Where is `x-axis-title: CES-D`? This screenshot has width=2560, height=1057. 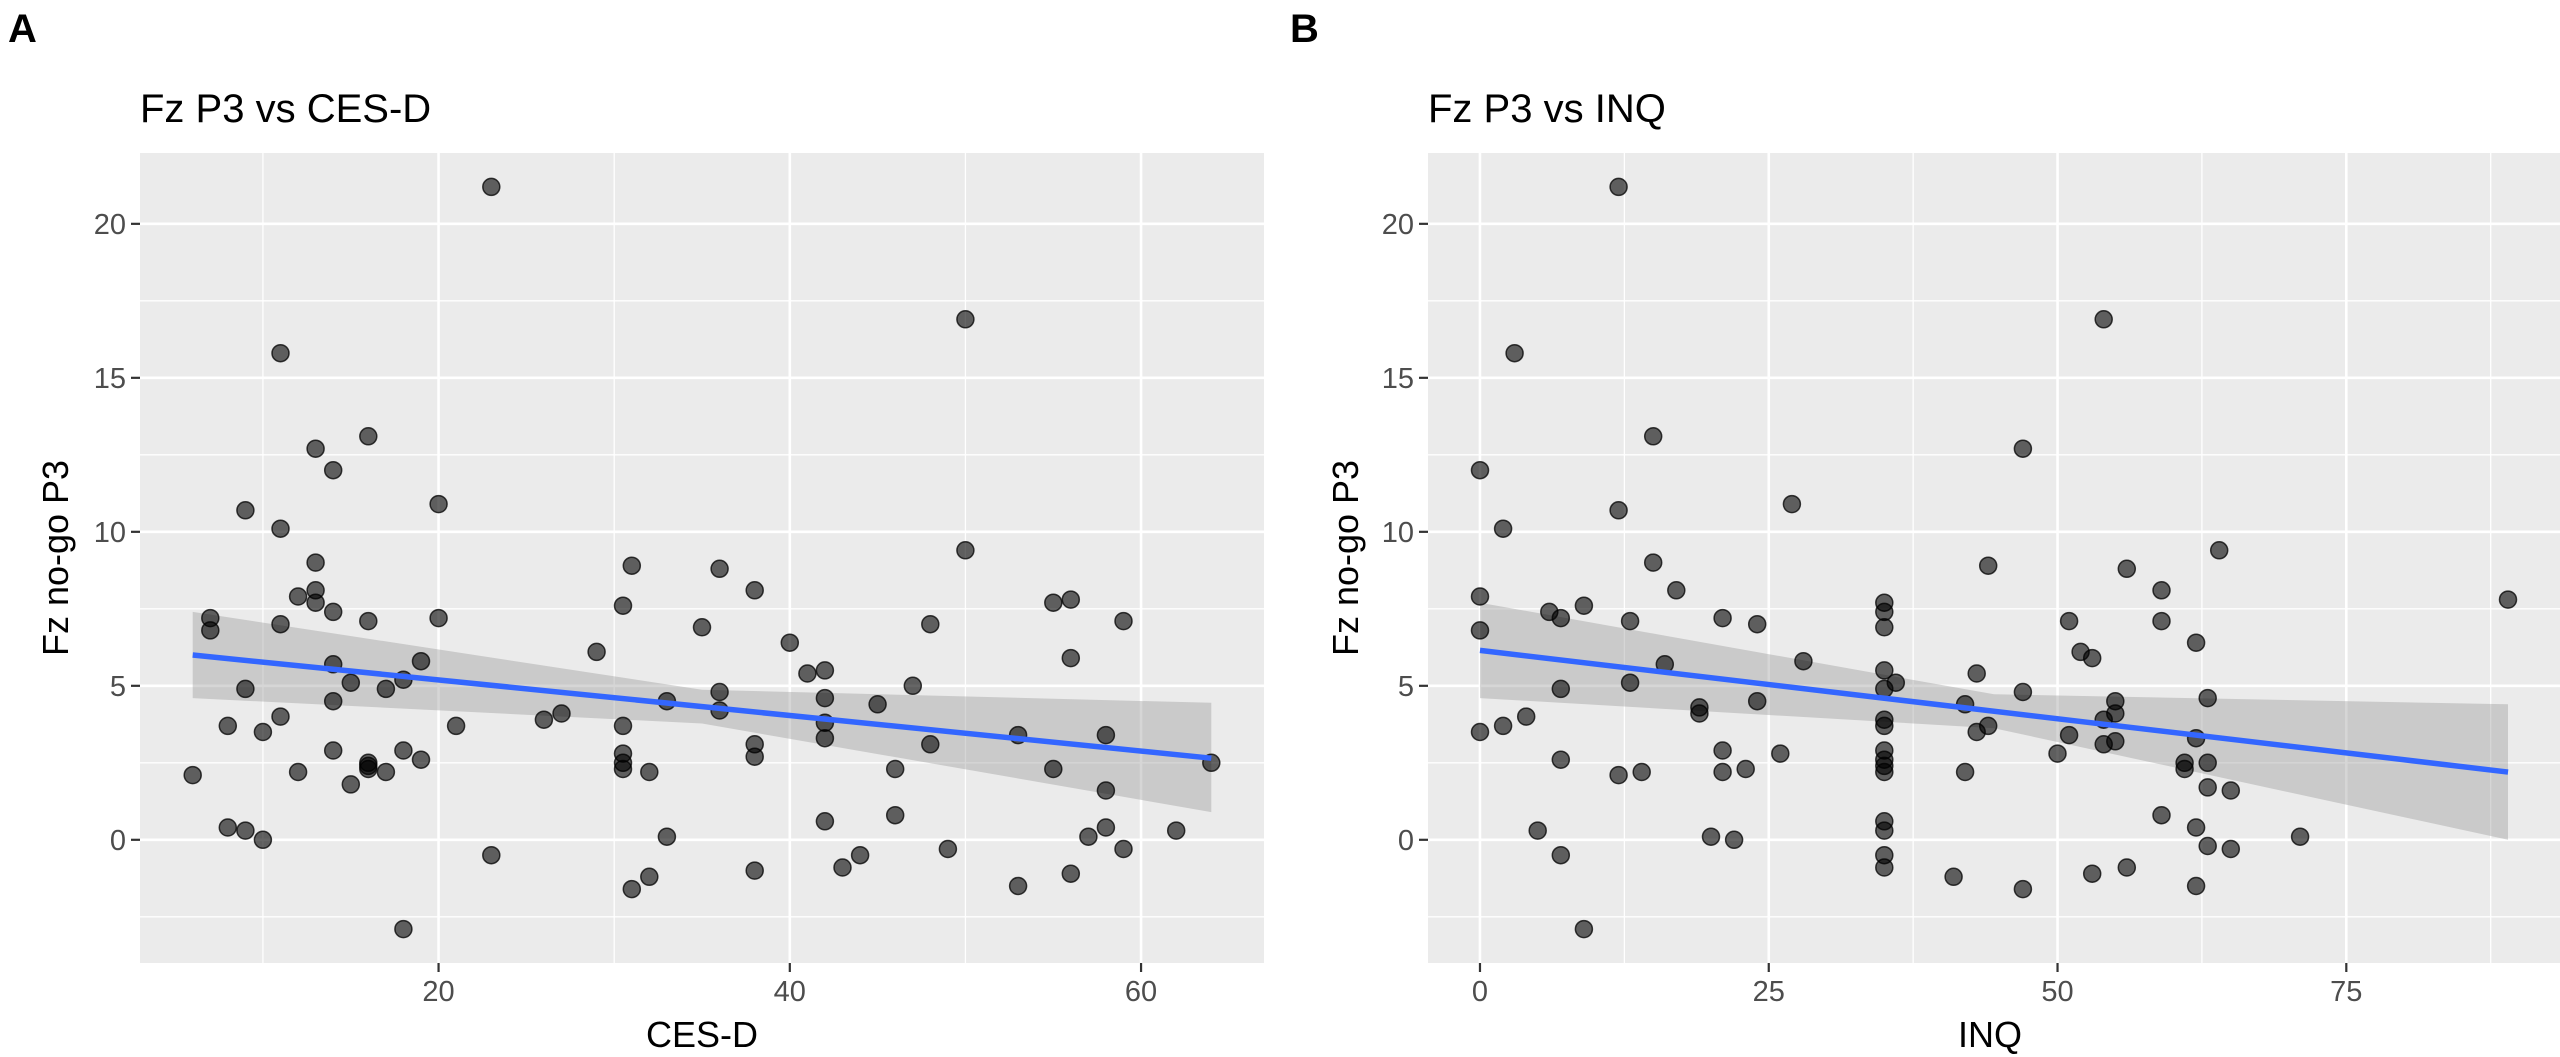 x-axis-title: CES-D is located at coordinates (702, 1034).